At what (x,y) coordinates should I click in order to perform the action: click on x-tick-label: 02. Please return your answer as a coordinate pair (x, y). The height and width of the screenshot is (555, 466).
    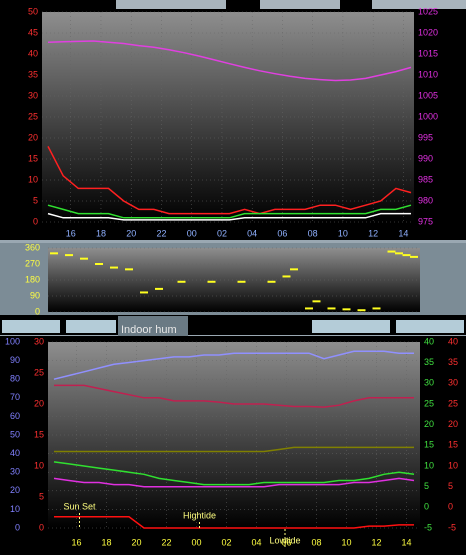
    Looking at the image, I should click on (226, 542).